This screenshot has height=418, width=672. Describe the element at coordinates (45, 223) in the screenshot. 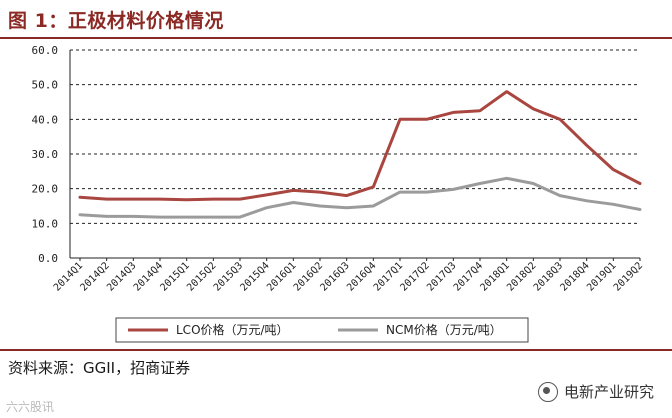

I see `y-tick-label: 10.0` at that location.